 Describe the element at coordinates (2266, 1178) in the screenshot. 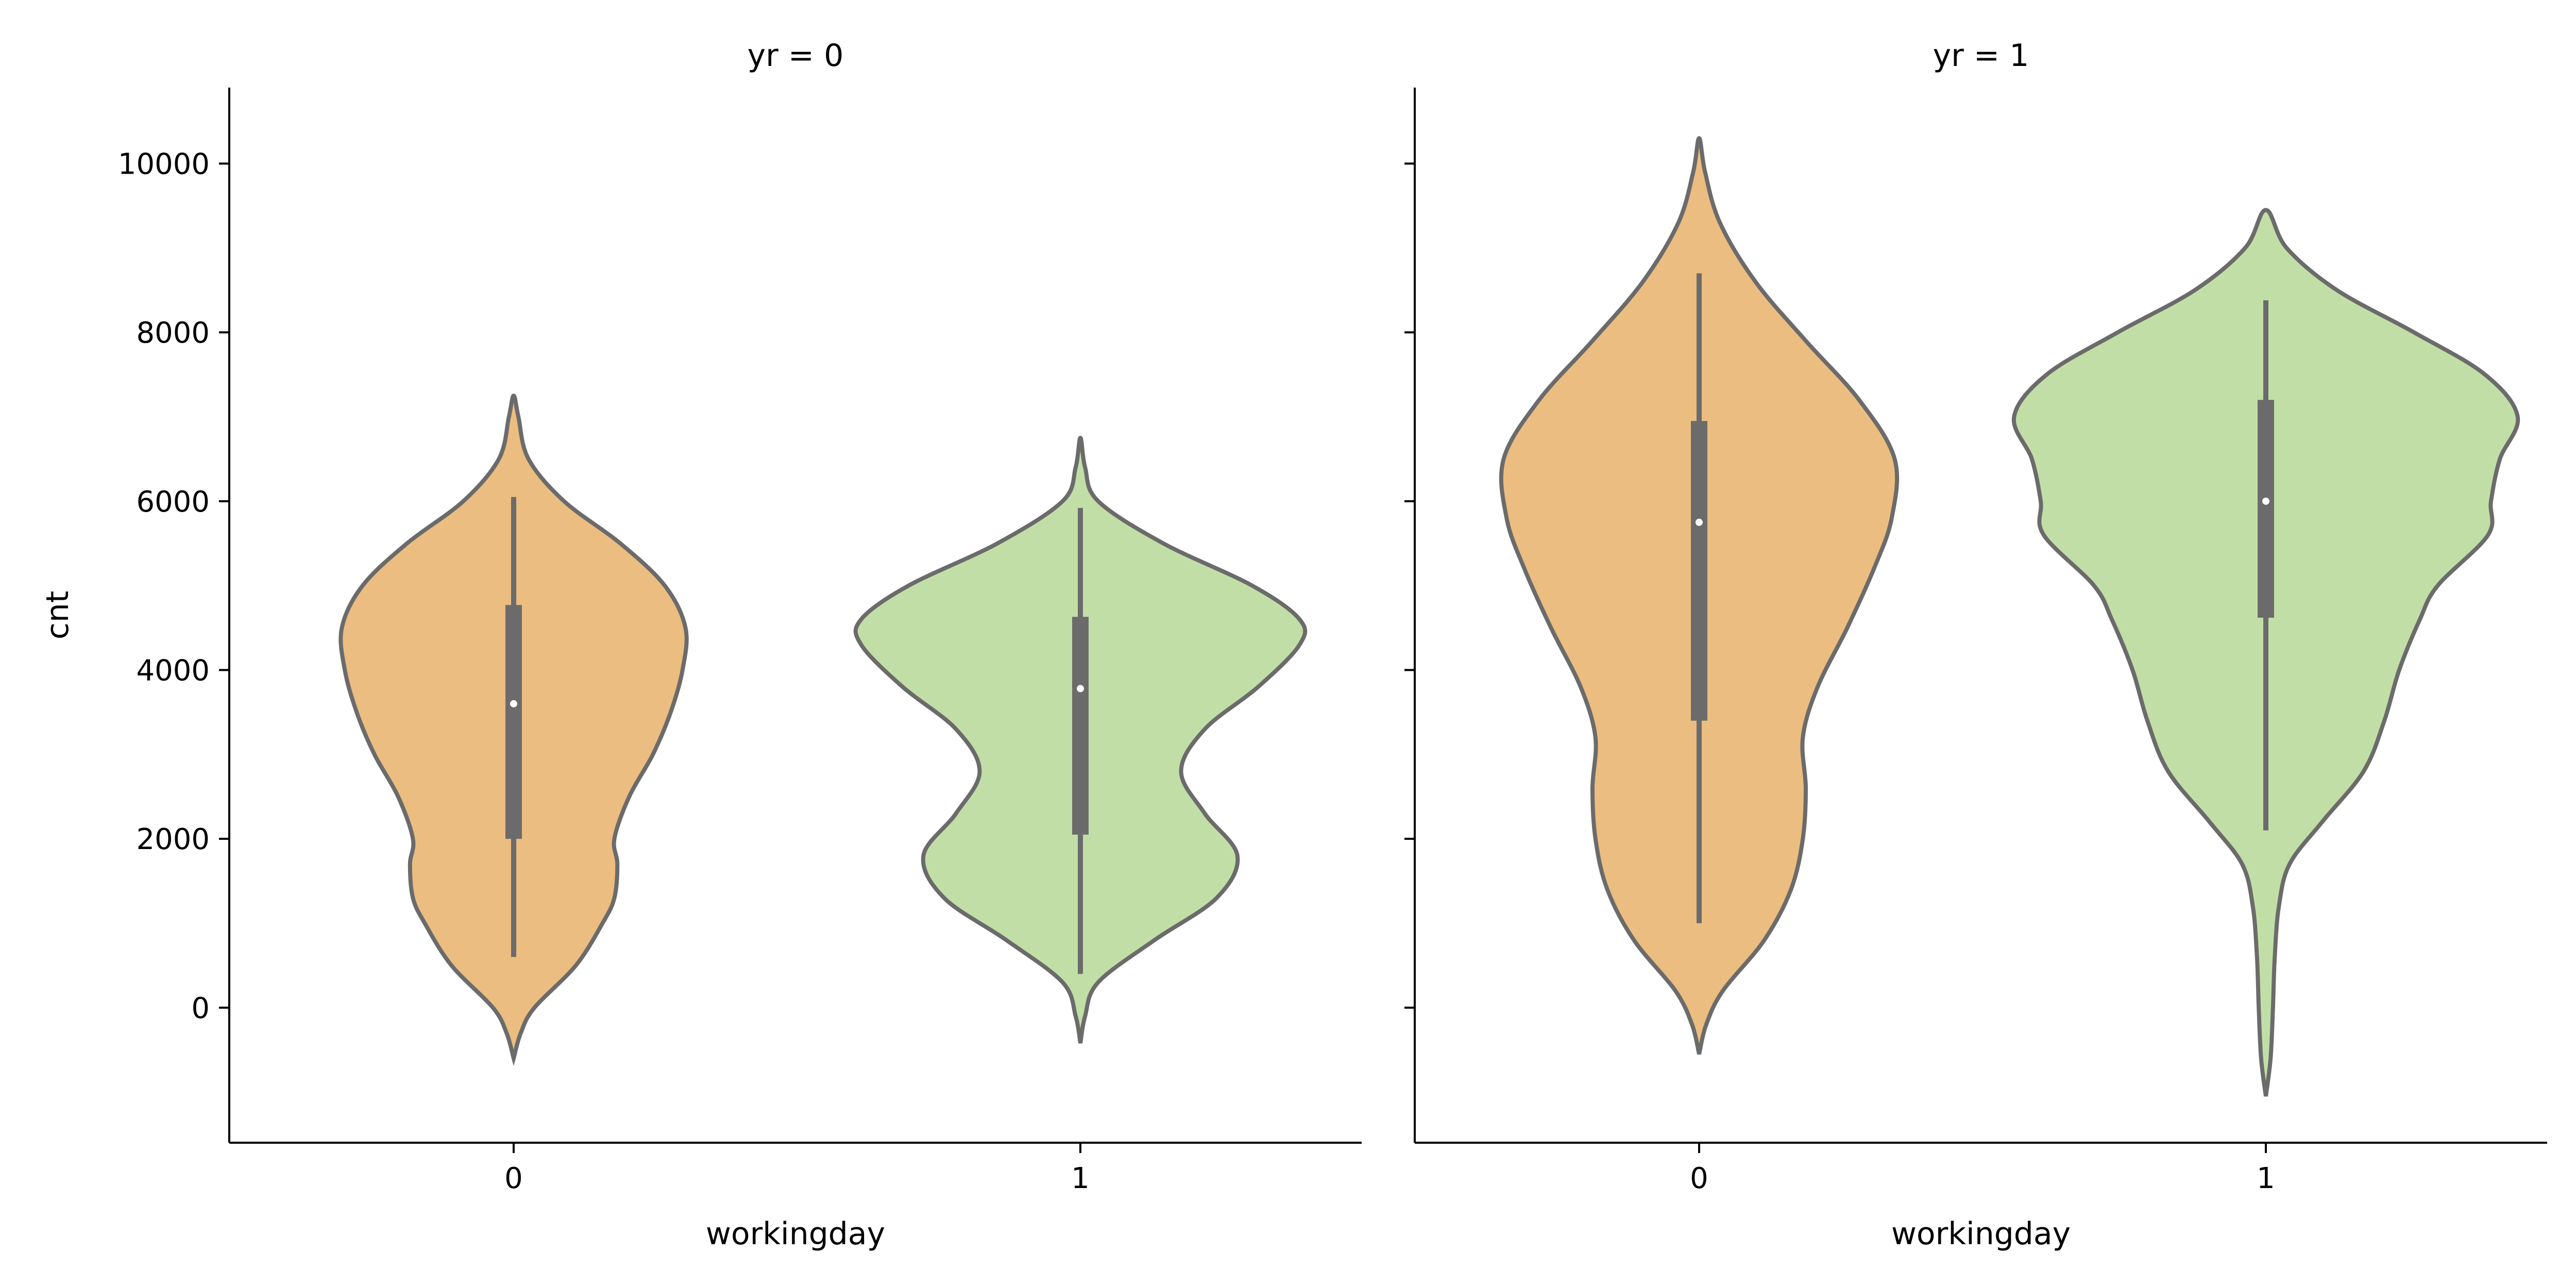

I see `x-tick-label-1-1: 1` at that location.